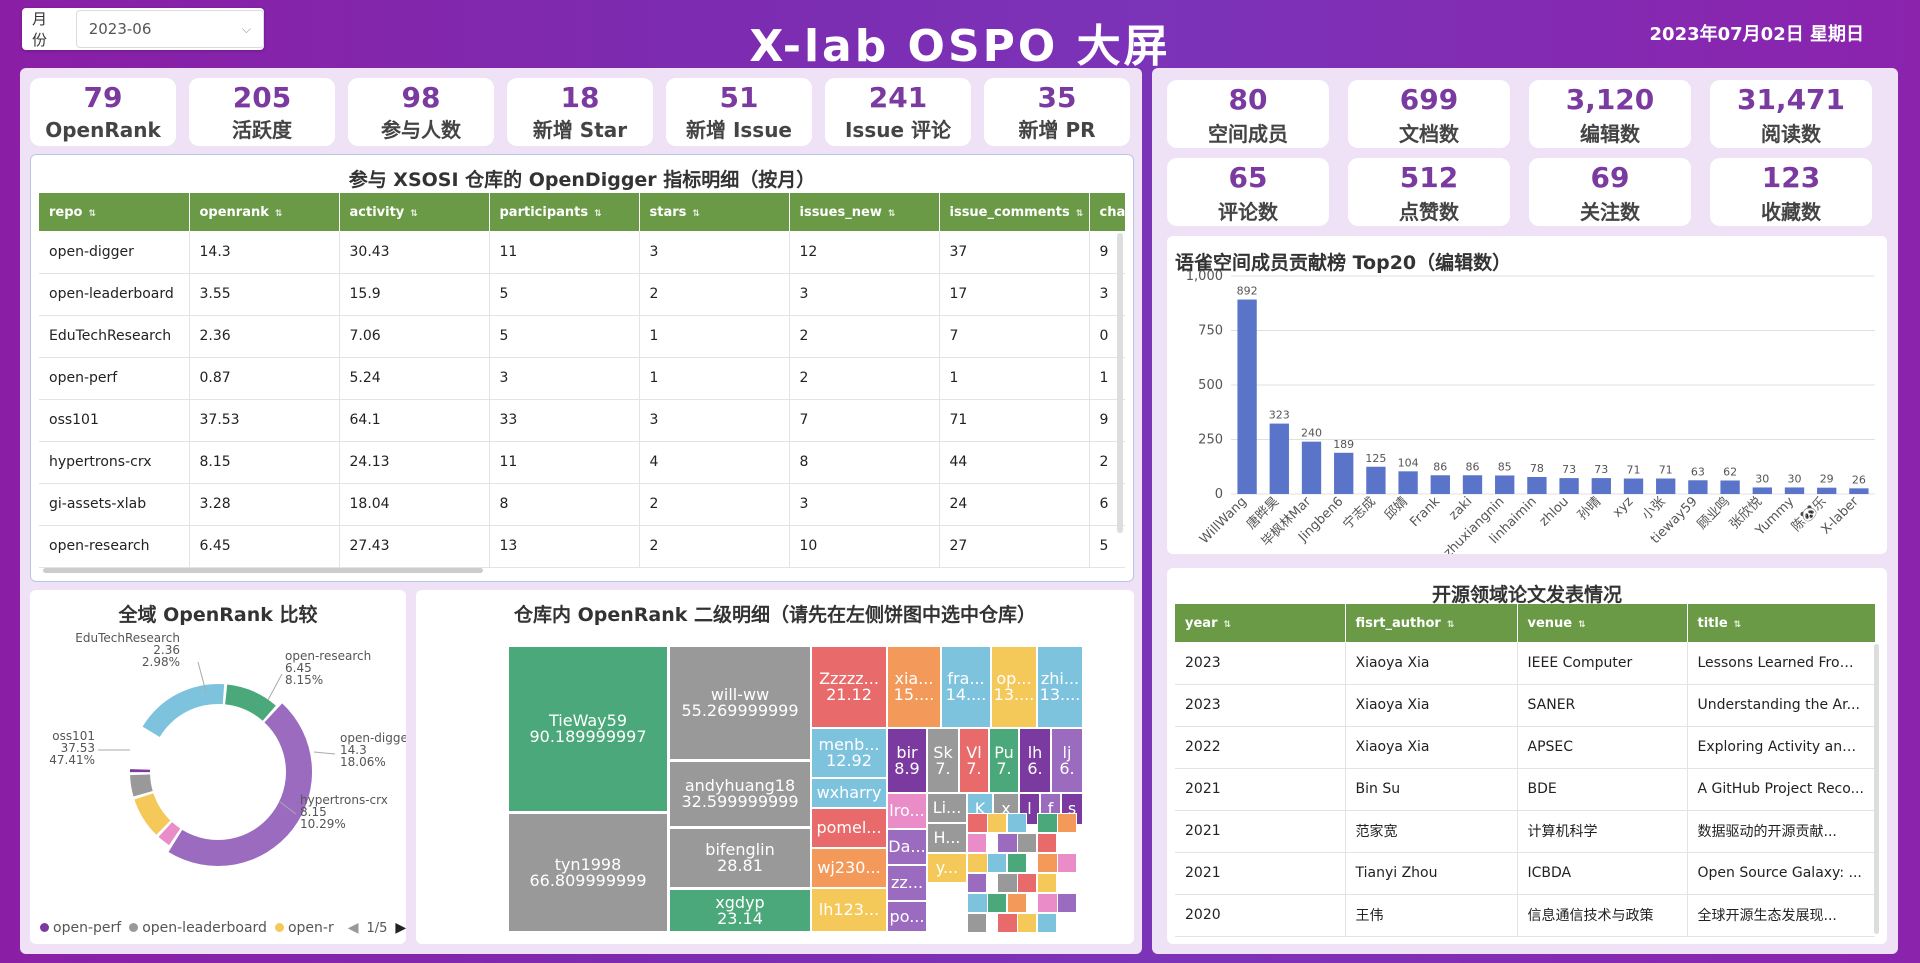 The height and width of the screenshot is (963, 1920). Describe the element at coordinates (740, 858) in the screenshot. I see `treemap-cell: bifenglin 28.81` at that location.